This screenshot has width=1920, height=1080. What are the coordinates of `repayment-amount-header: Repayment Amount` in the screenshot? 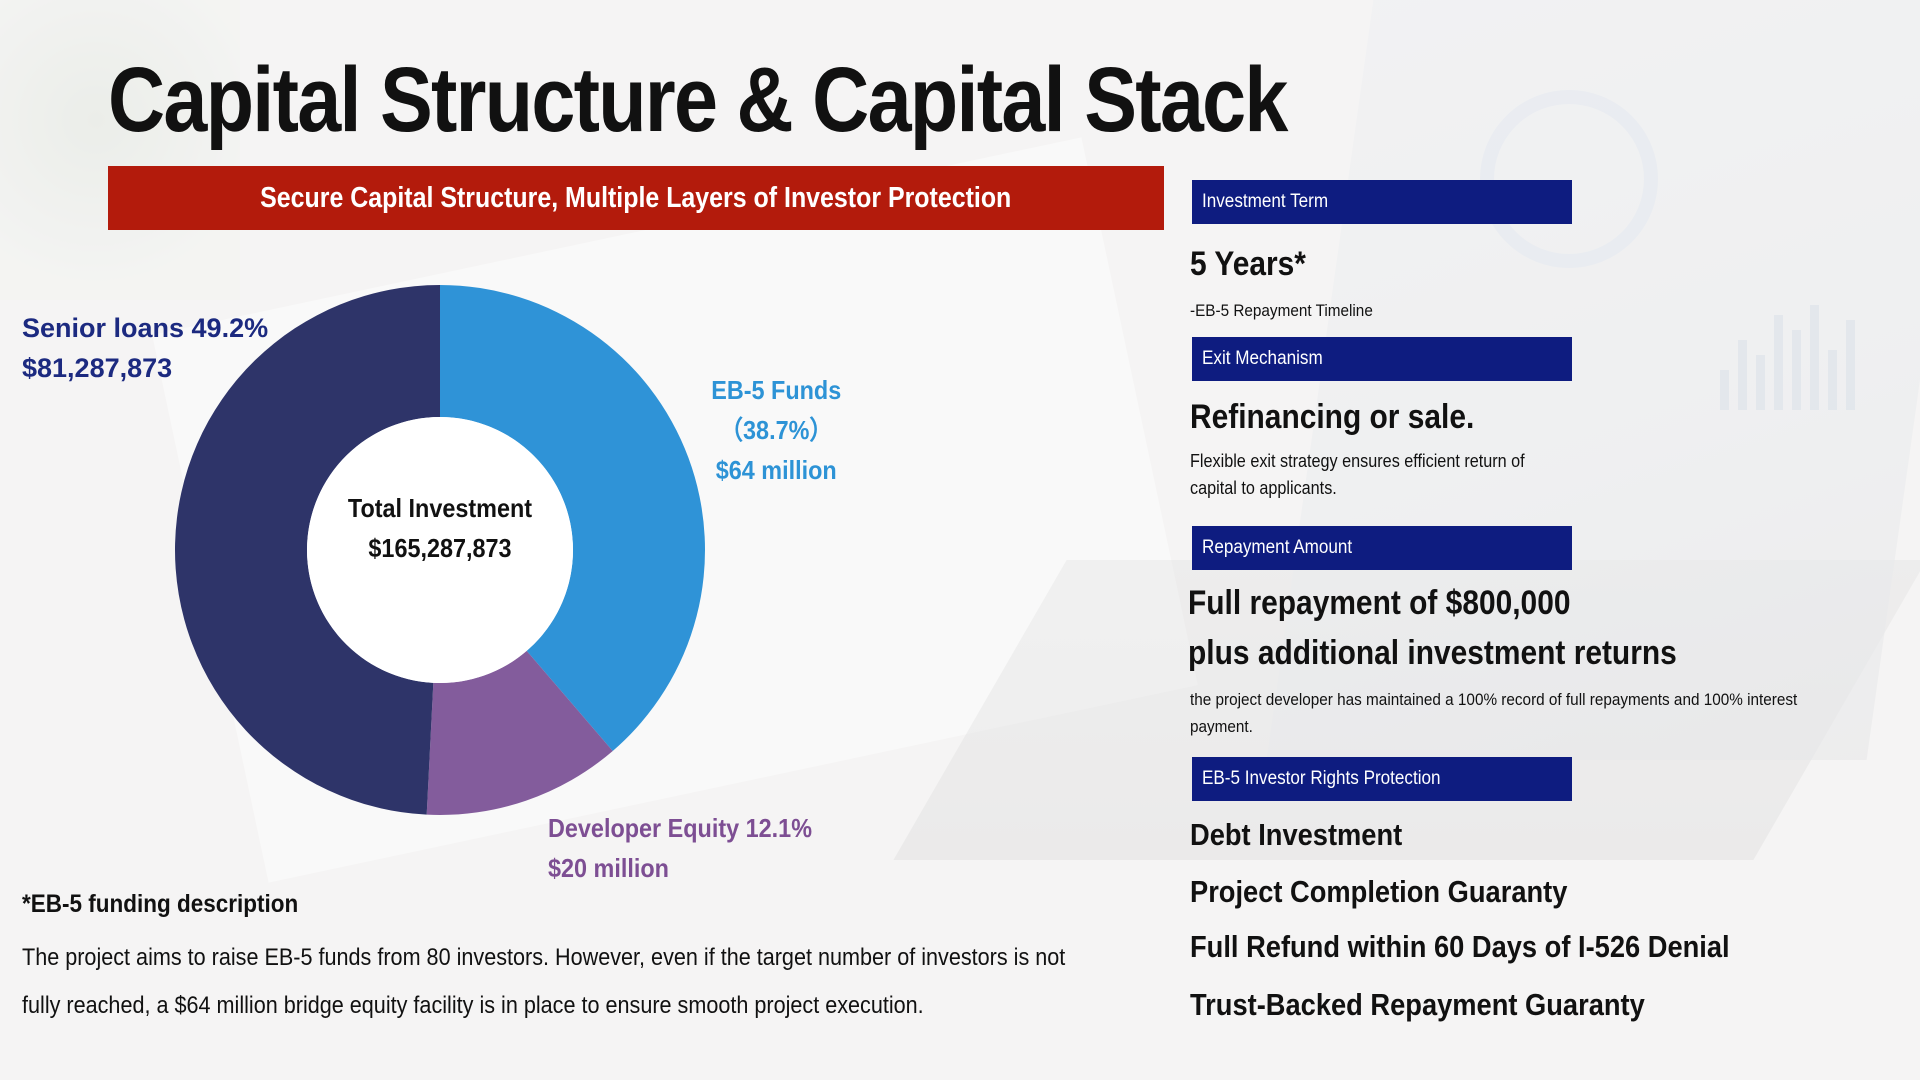 It's located at (1382, 548).